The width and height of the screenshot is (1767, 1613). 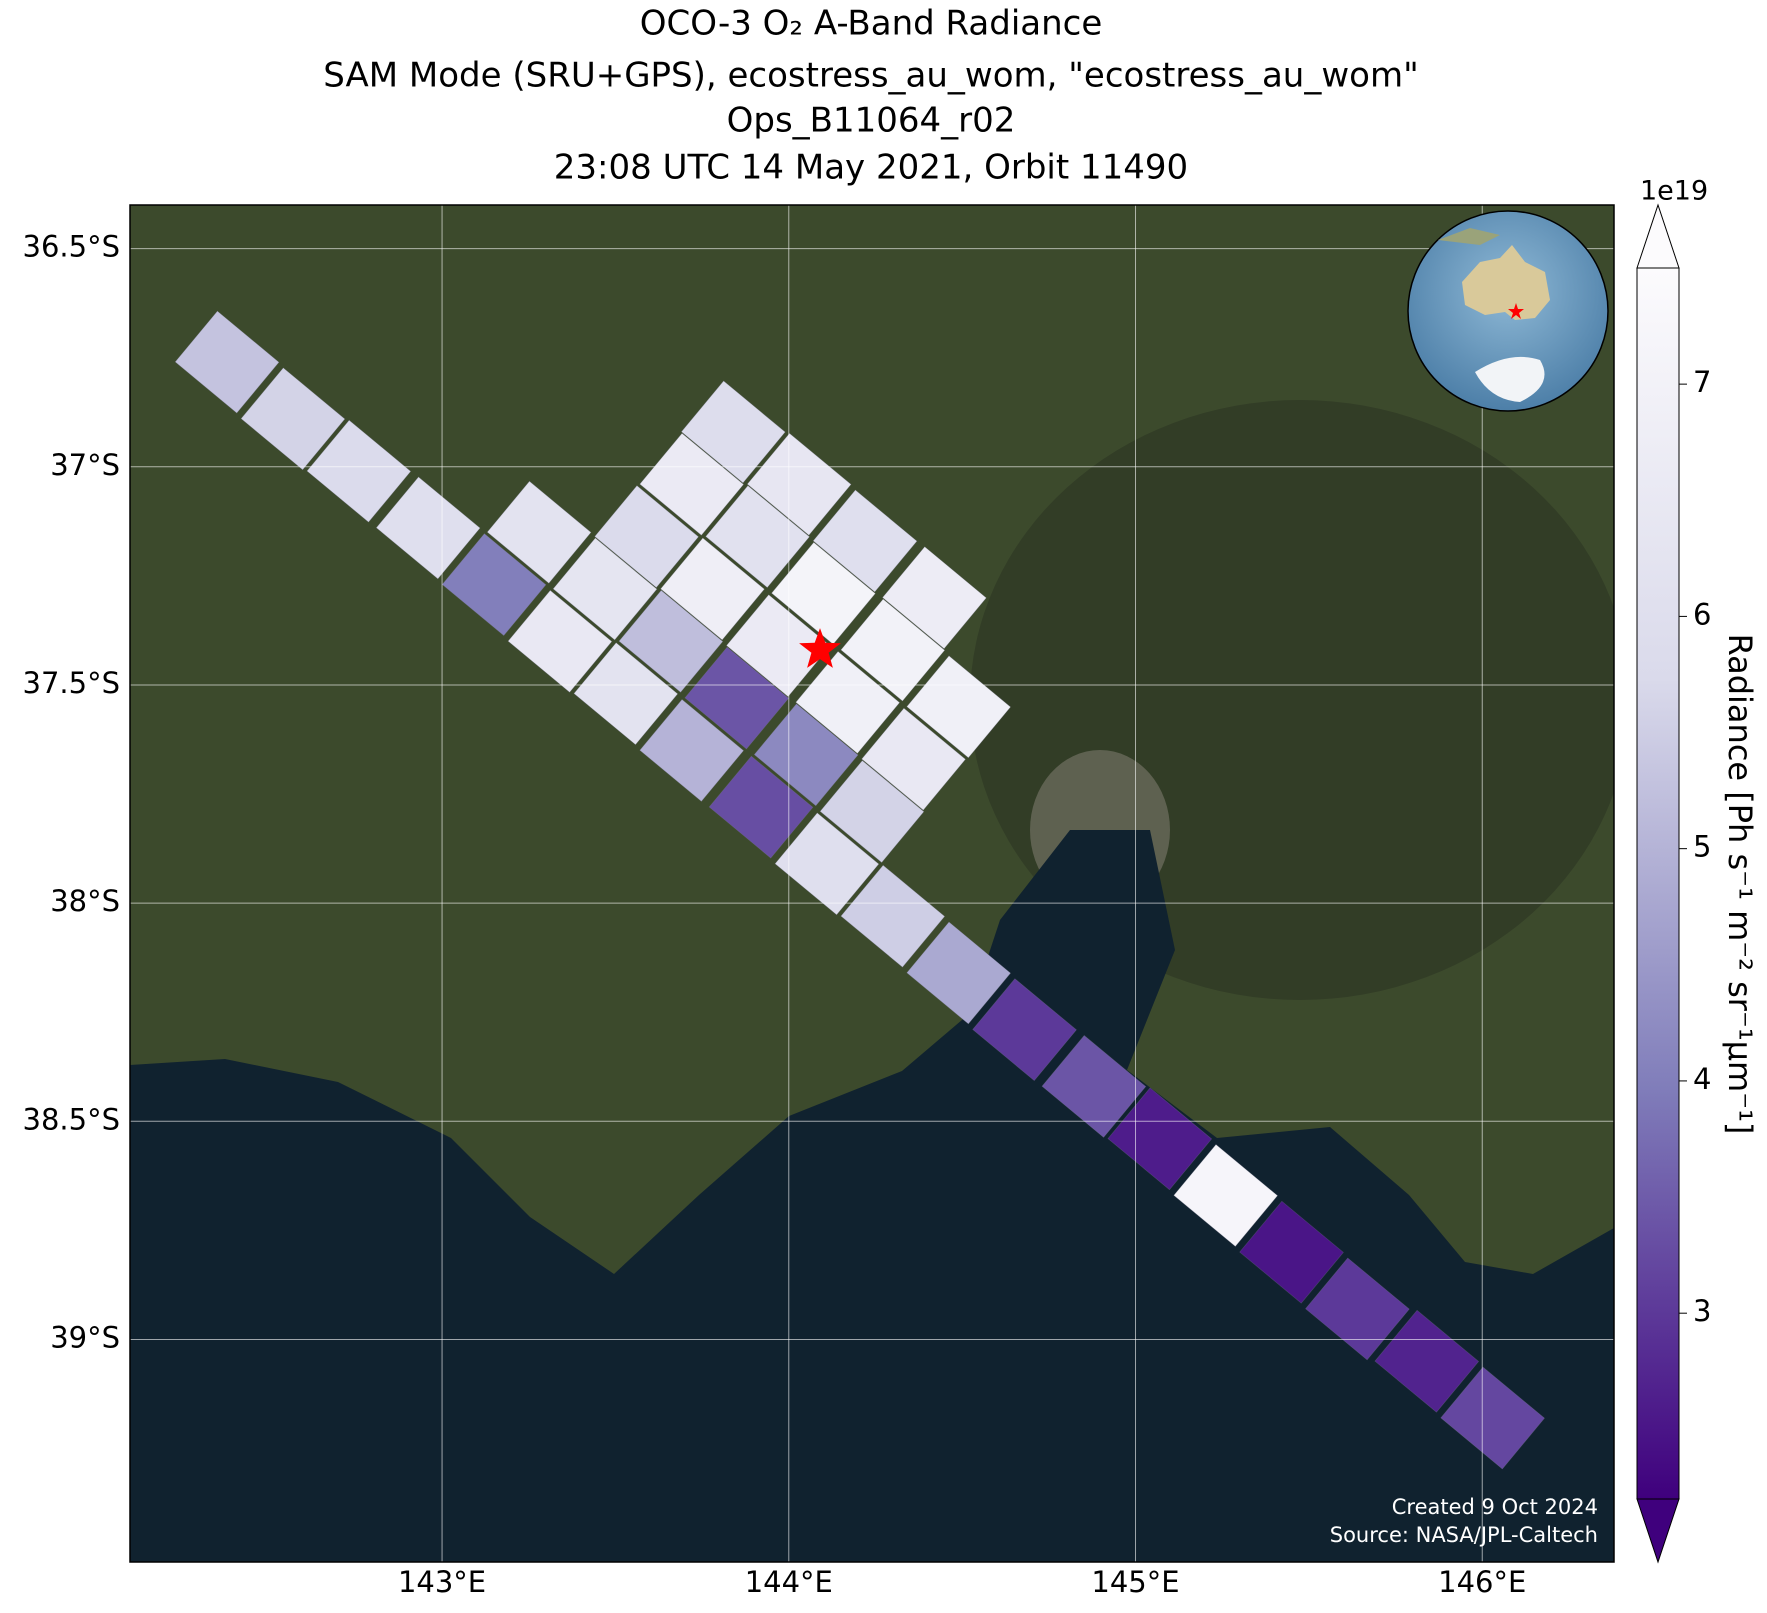 I want to click on target-star, so click(x=820, y=648).